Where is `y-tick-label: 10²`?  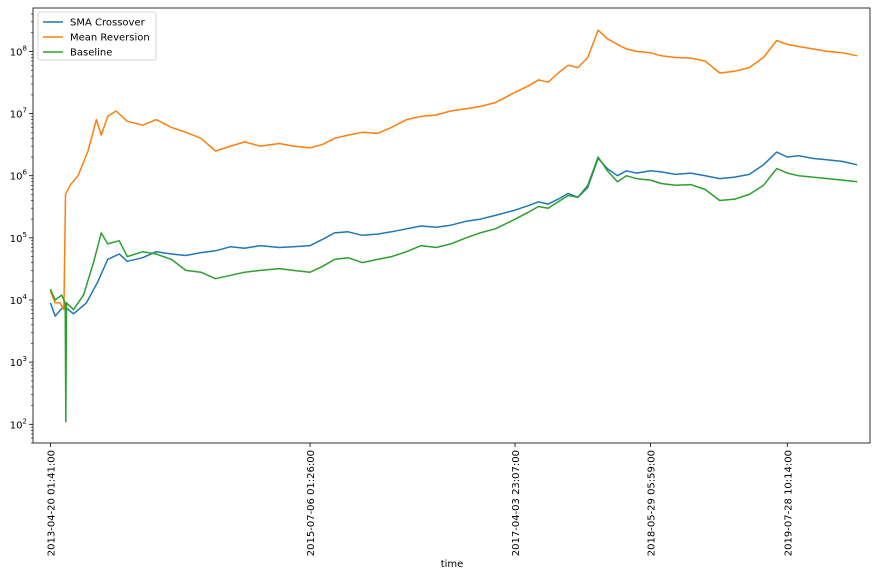
y-tick-label: 10² is located at coordinates (18, 424).